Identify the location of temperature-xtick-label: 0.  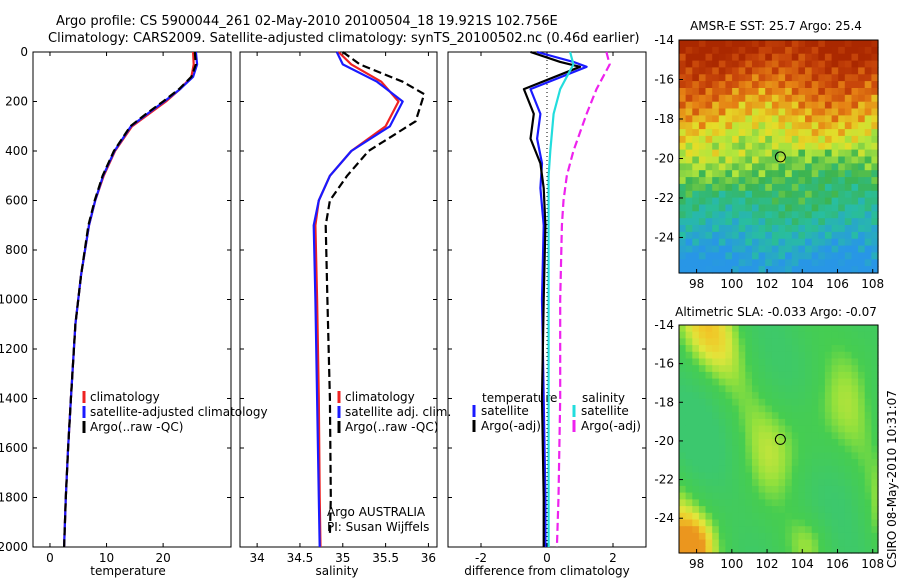
(50, 558).